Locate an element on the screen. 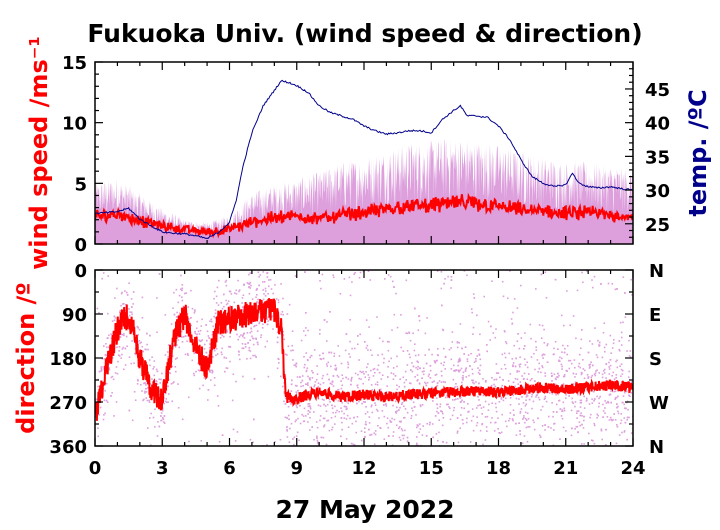 The image size is (720, 530). temp-tick-label: 40 is located at coordinates (657, 124).